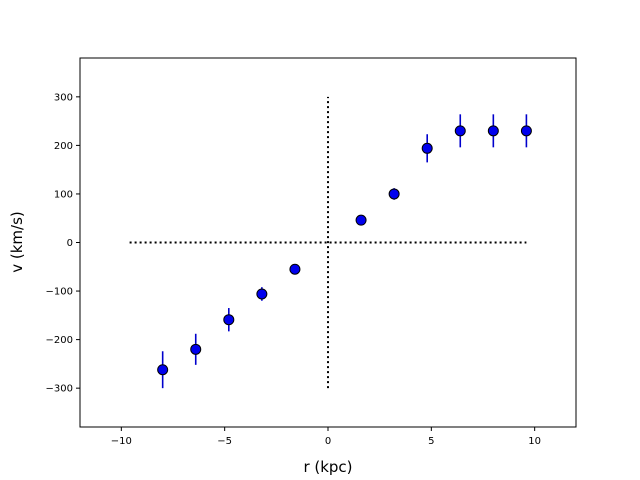 Image resolution: width=640 pixels, height=480 pixels. I want to click on x-tick-label: 0, so click(328, 441).